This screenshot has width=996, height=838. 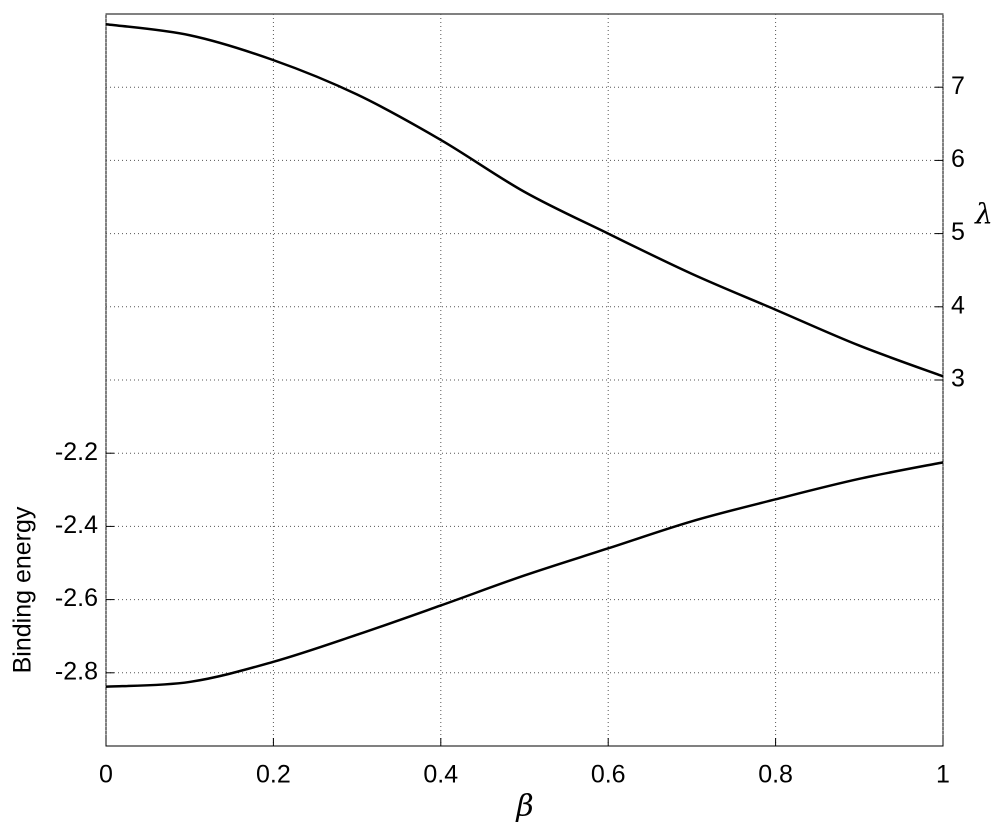 What do you see at coordinates (608, 775) in the screenshot?
I see `x-tick-label: 0.6` at bounding box center [608, 775].